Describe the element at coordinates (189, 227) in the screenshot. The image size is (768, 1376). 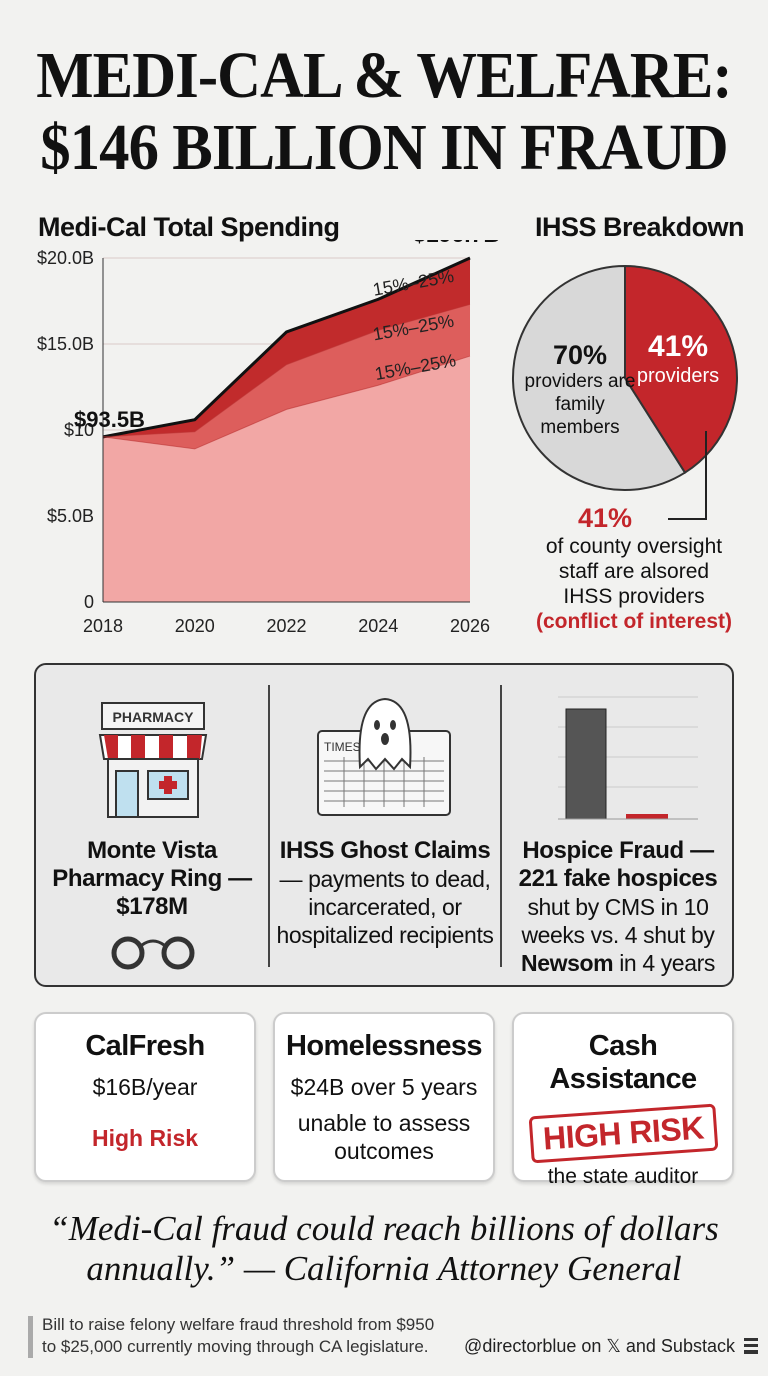
I see `area-chart-title: Medi-Cal Total Spending` at that location.